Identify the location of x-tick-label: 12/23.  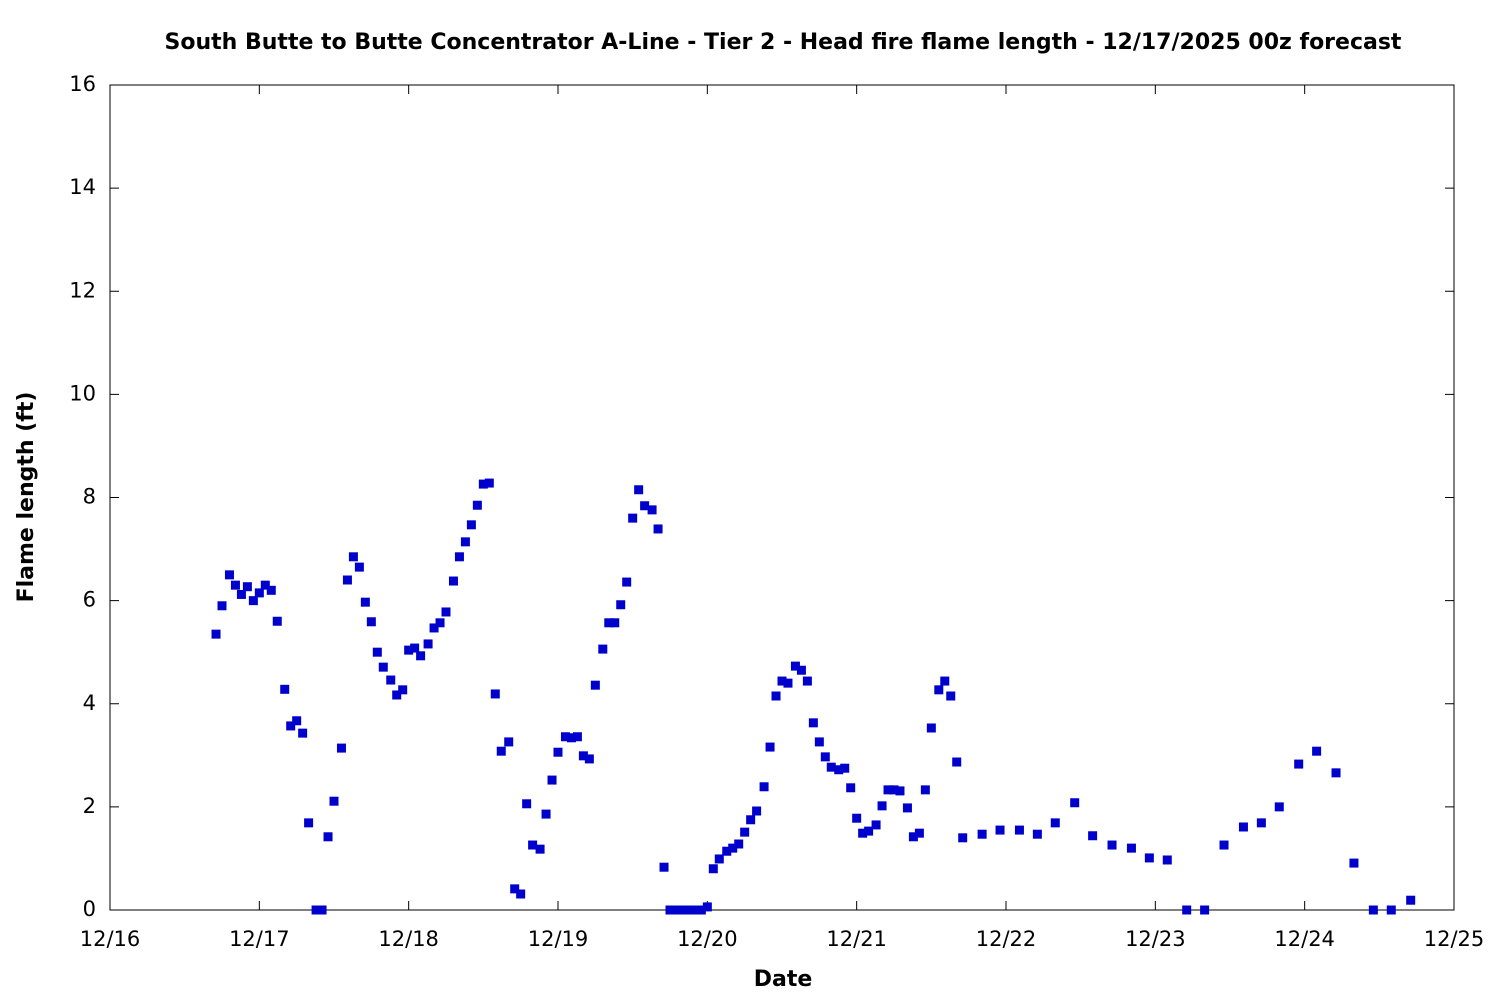
(1155, 939).